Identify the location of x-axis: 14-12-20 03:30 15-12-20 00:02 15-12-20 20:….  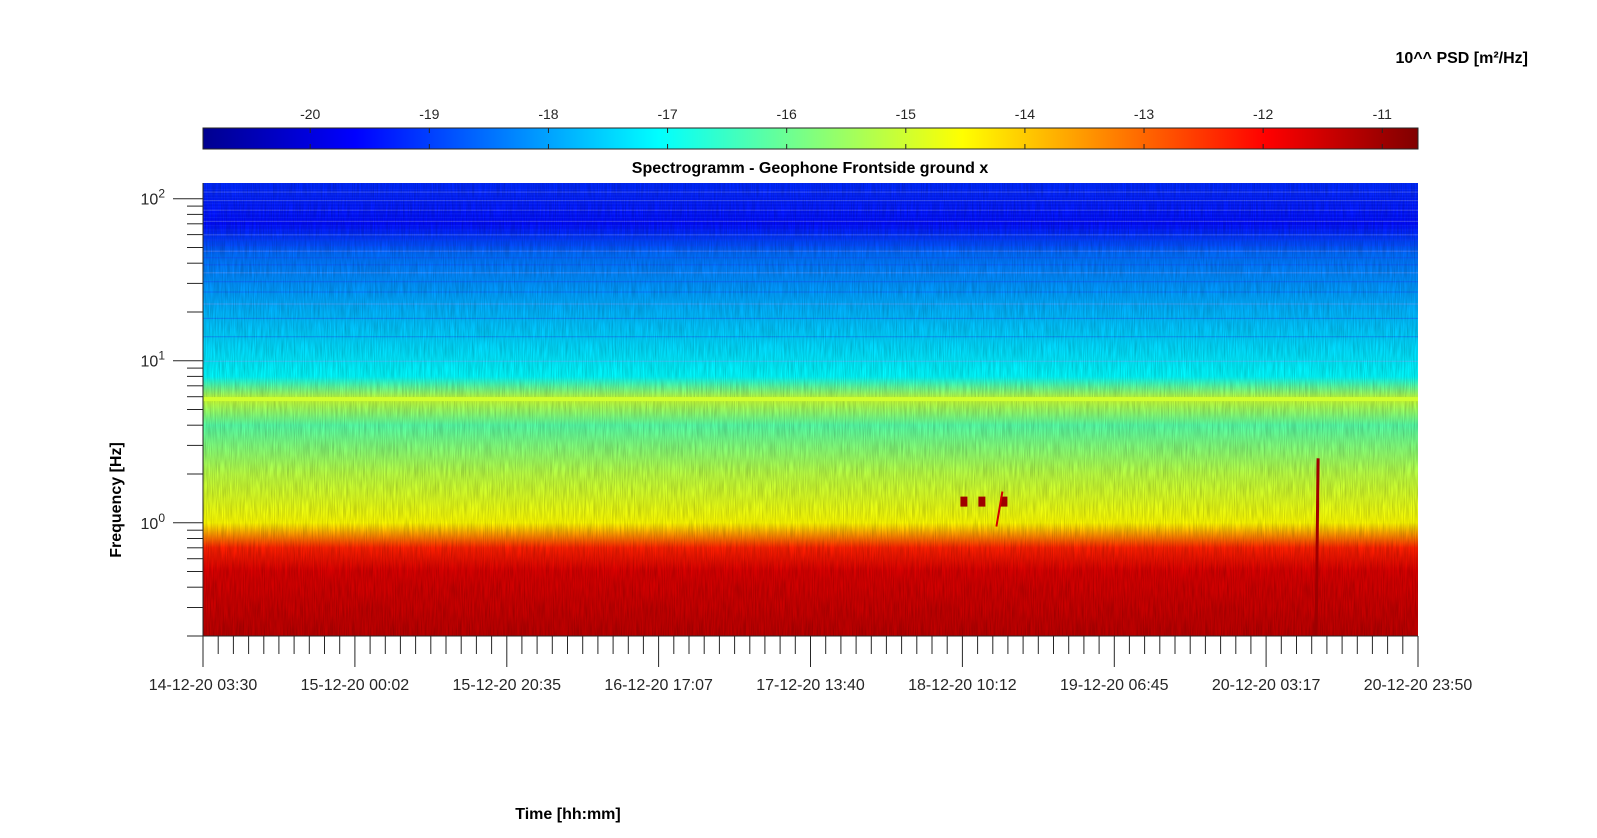
(811, 664).